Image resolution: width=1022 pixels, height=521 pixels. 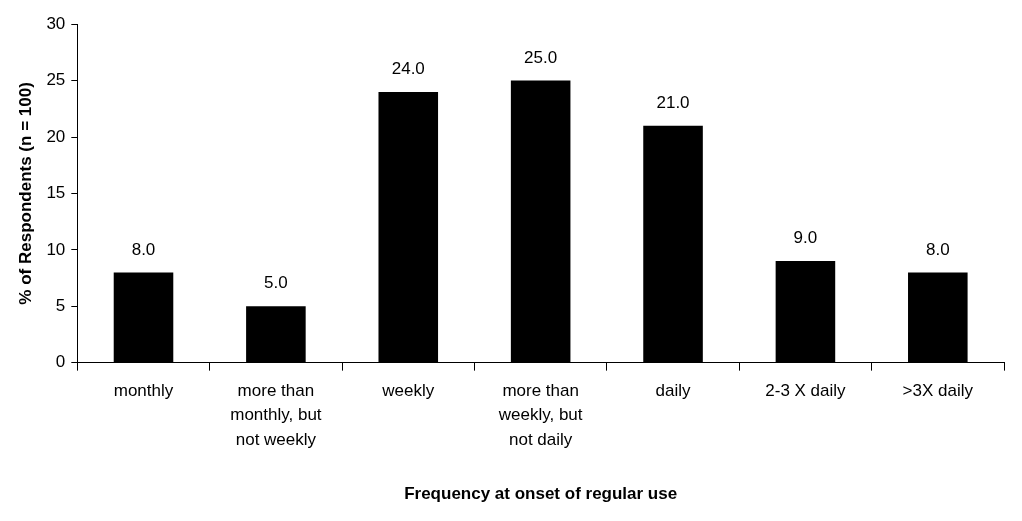 What do you see at coordinates (56, 23) in the screenshot?
I see `y-tick-label: 30` at bounding box center [56, 23].